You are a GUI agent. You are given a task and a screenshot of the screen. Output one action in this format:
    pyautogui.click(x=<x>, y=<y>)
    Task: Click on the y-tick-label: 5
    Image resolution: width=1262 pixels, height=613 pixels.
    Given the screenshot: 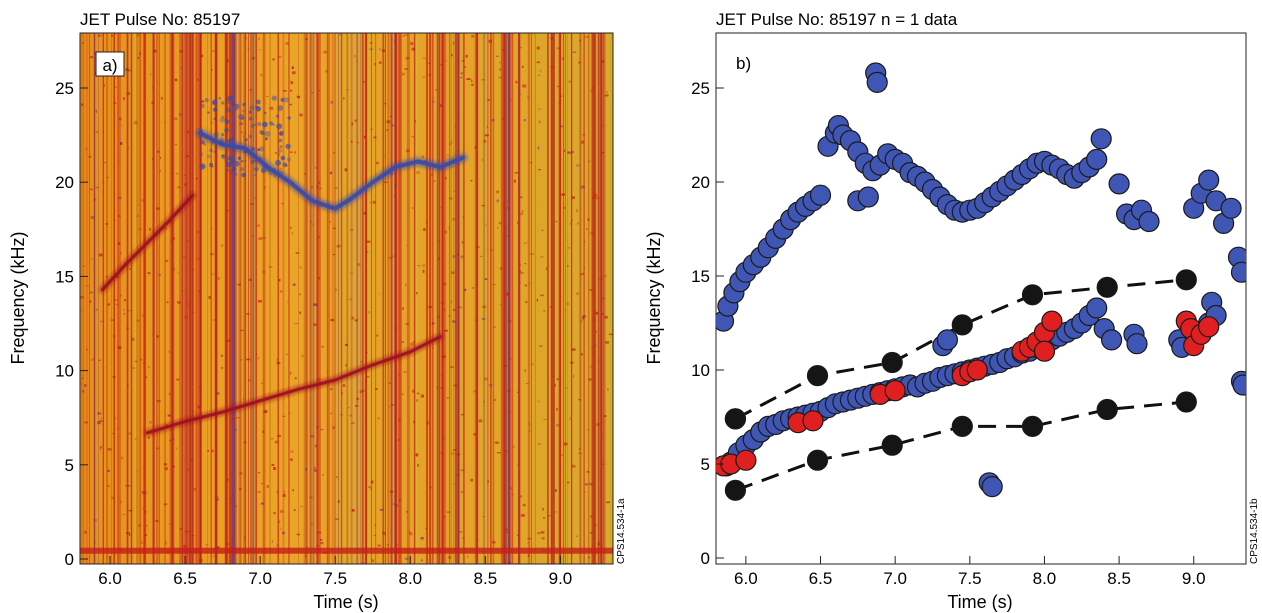 What is the action you would take?
    pyautogui.click(x=705, y=464)
    